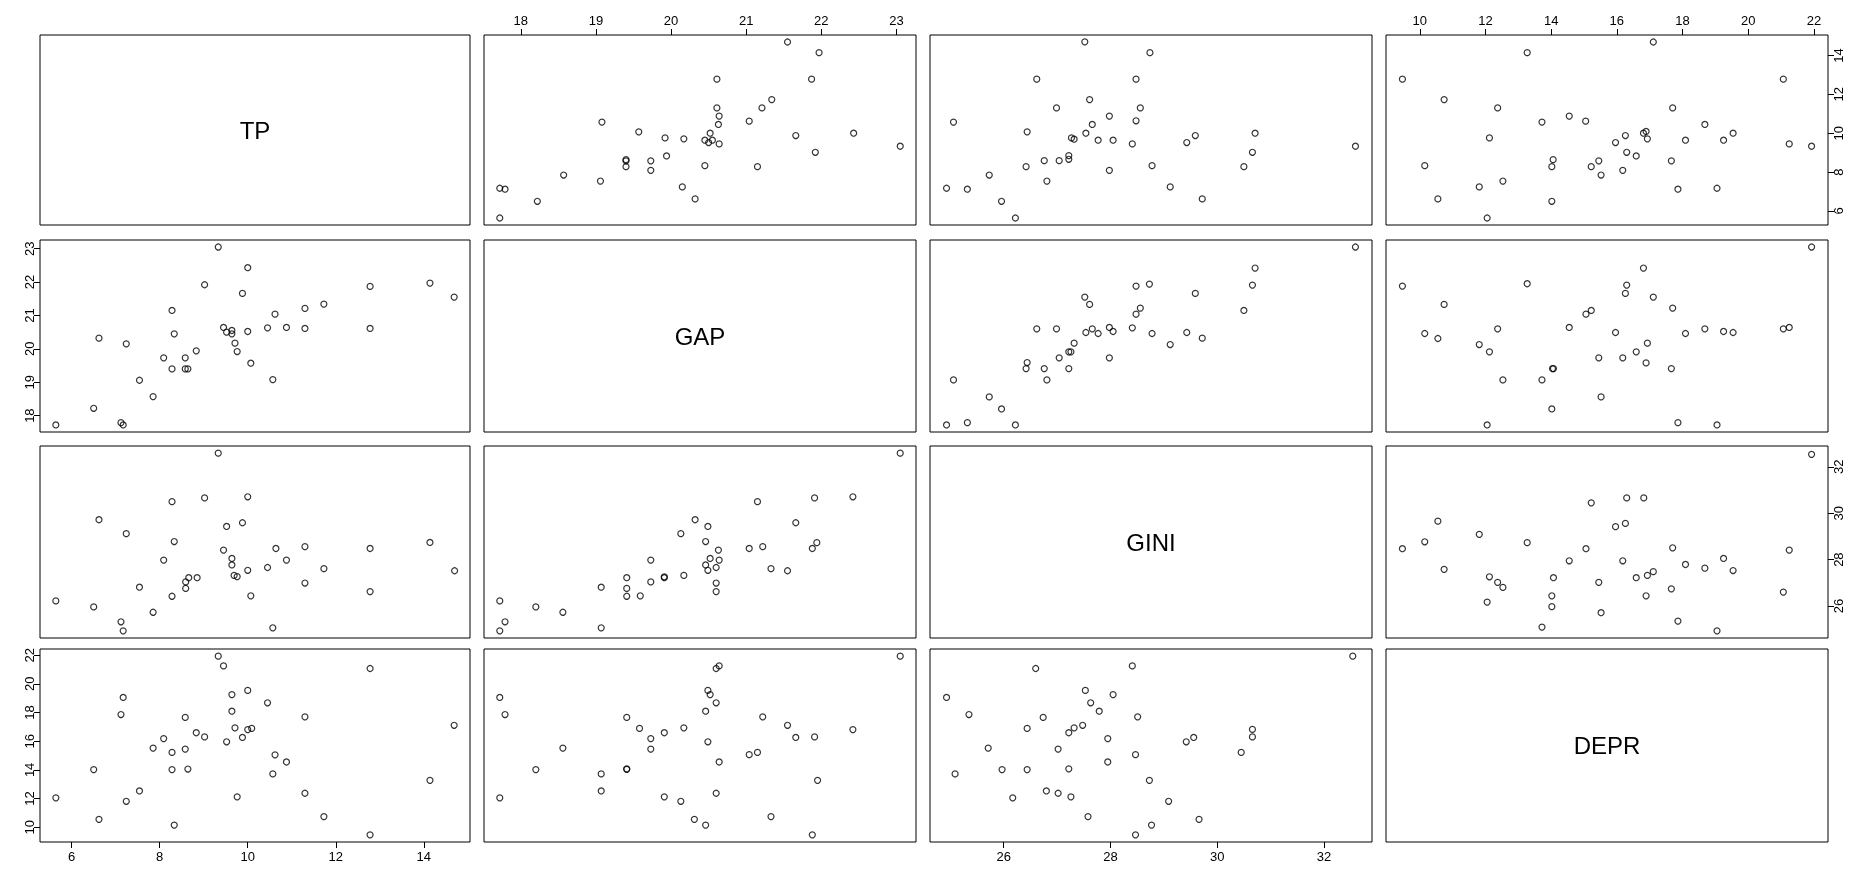  What do you see at coordinates (1003, 856) in the screenshot?
I see `x-tick-label: 26` at bounding box center [1003, 856].